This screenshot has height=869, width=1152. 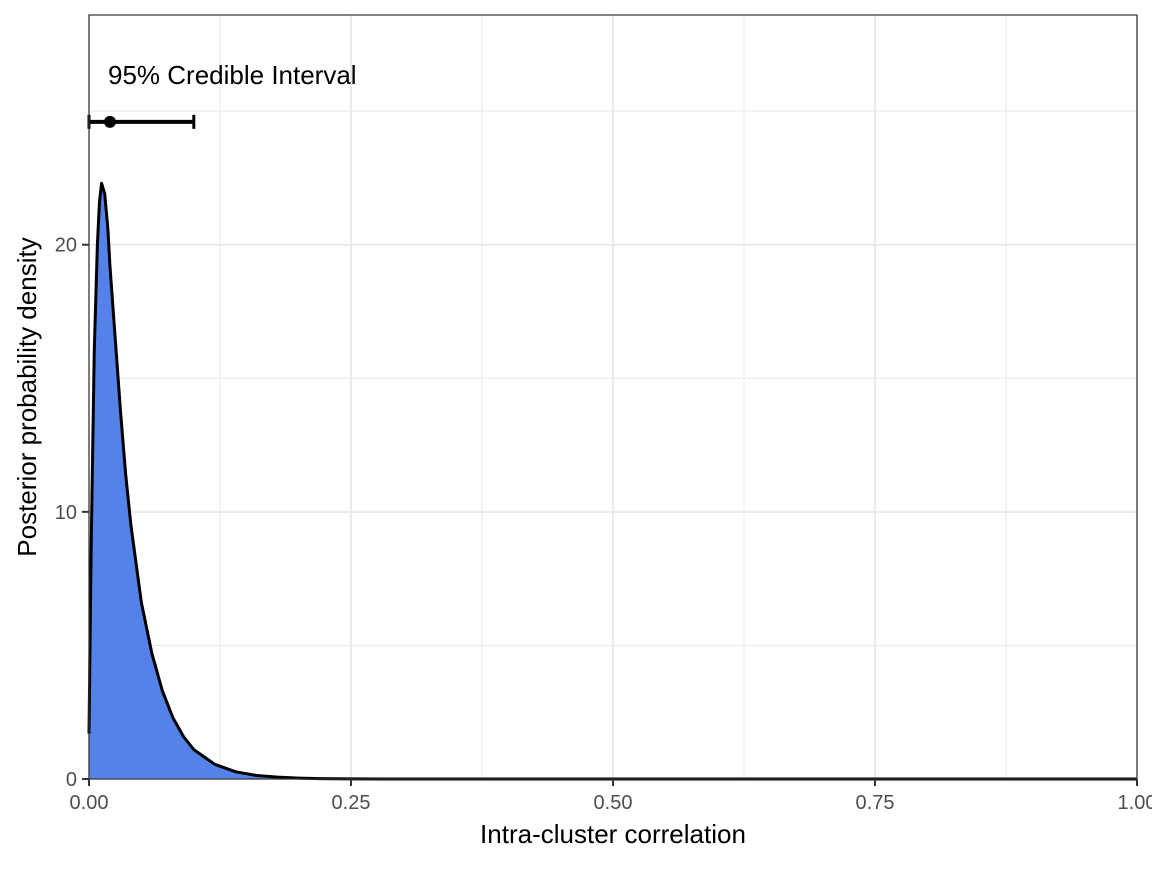 I want to click on y-tick-label: 10, so click(x=66, y=513).